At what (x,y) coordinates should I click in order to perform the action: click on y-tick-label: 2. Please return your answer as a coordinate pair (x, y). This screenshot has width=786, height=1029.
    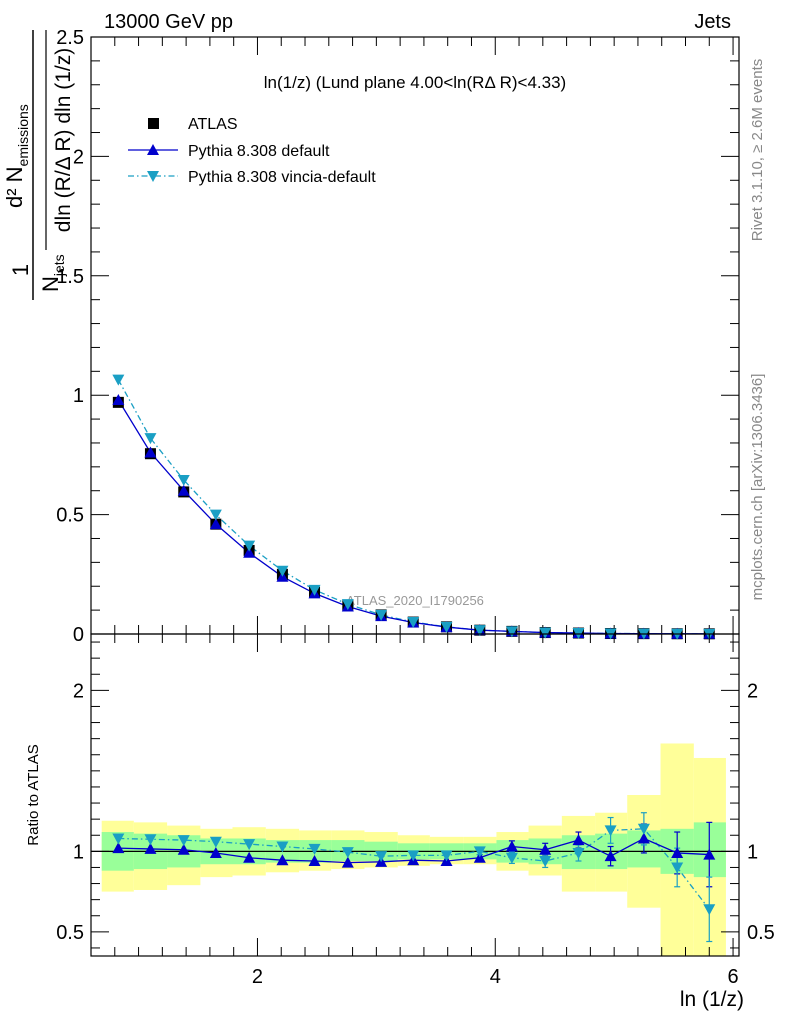
    Looking at the image, I should click on (78, 157).